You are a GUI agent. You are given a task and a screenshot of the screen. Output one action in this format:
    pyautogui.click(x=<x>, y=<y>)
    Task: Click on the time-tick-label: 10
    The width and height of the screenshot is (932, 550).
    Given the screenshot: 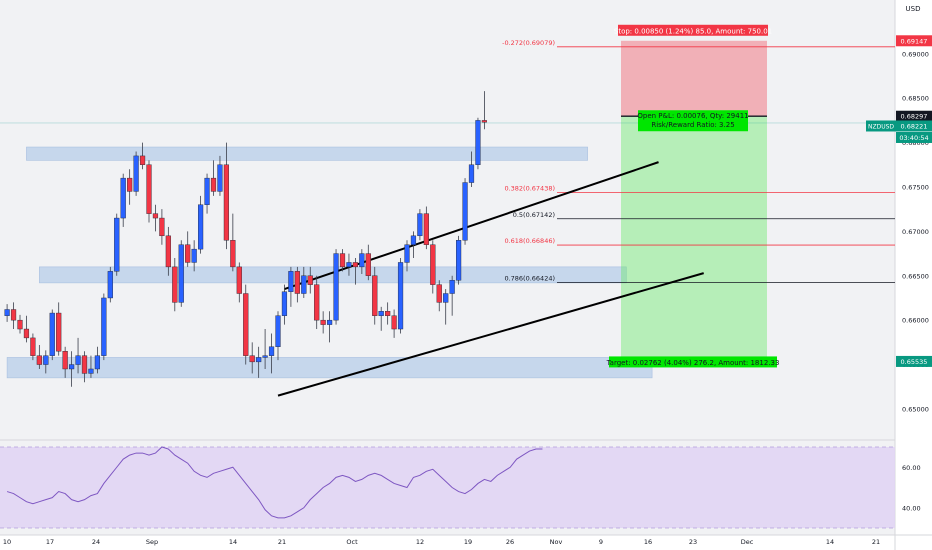 What is the action you would take?
    pyautogui.click(x=7, y=542)
    